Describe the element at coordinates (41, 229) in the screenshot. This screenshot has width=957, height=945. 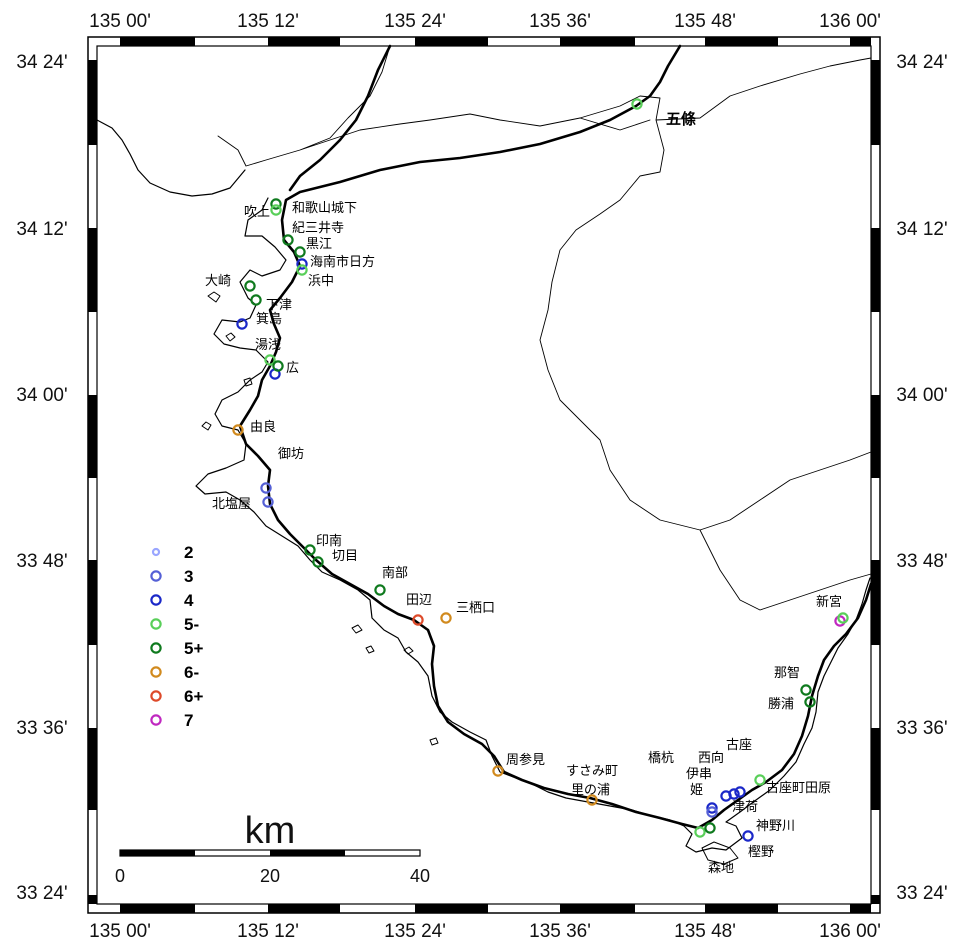
I see `left-tick-label: 34 12'` at that location.